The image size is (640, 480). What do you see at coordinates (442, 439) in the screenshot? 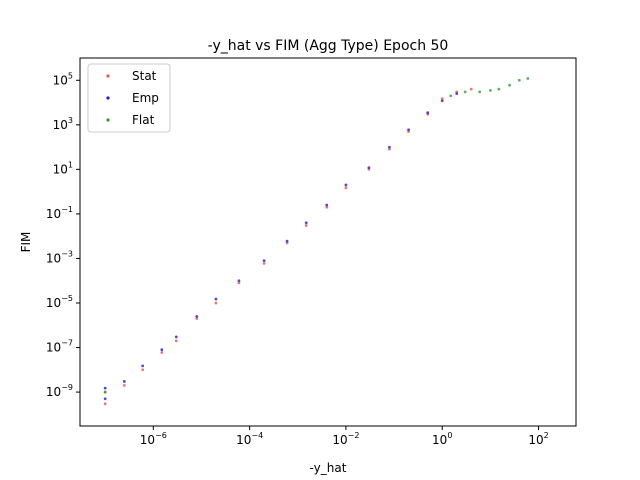
I see `x-tick-label: 10⁰` at bounding box center [442, 439].